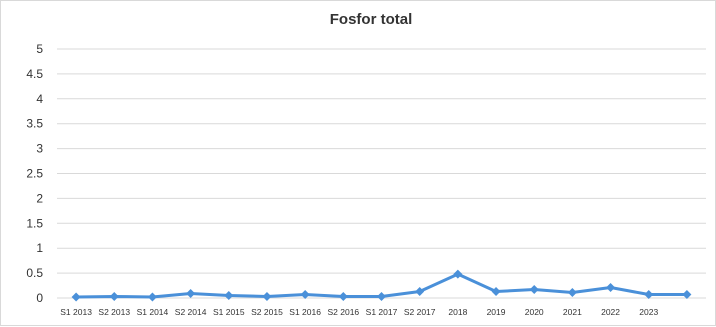  Describe the element at coordinates (229, 312) in the screenshot. I see `x-tick-label: S1 2015` at that location.